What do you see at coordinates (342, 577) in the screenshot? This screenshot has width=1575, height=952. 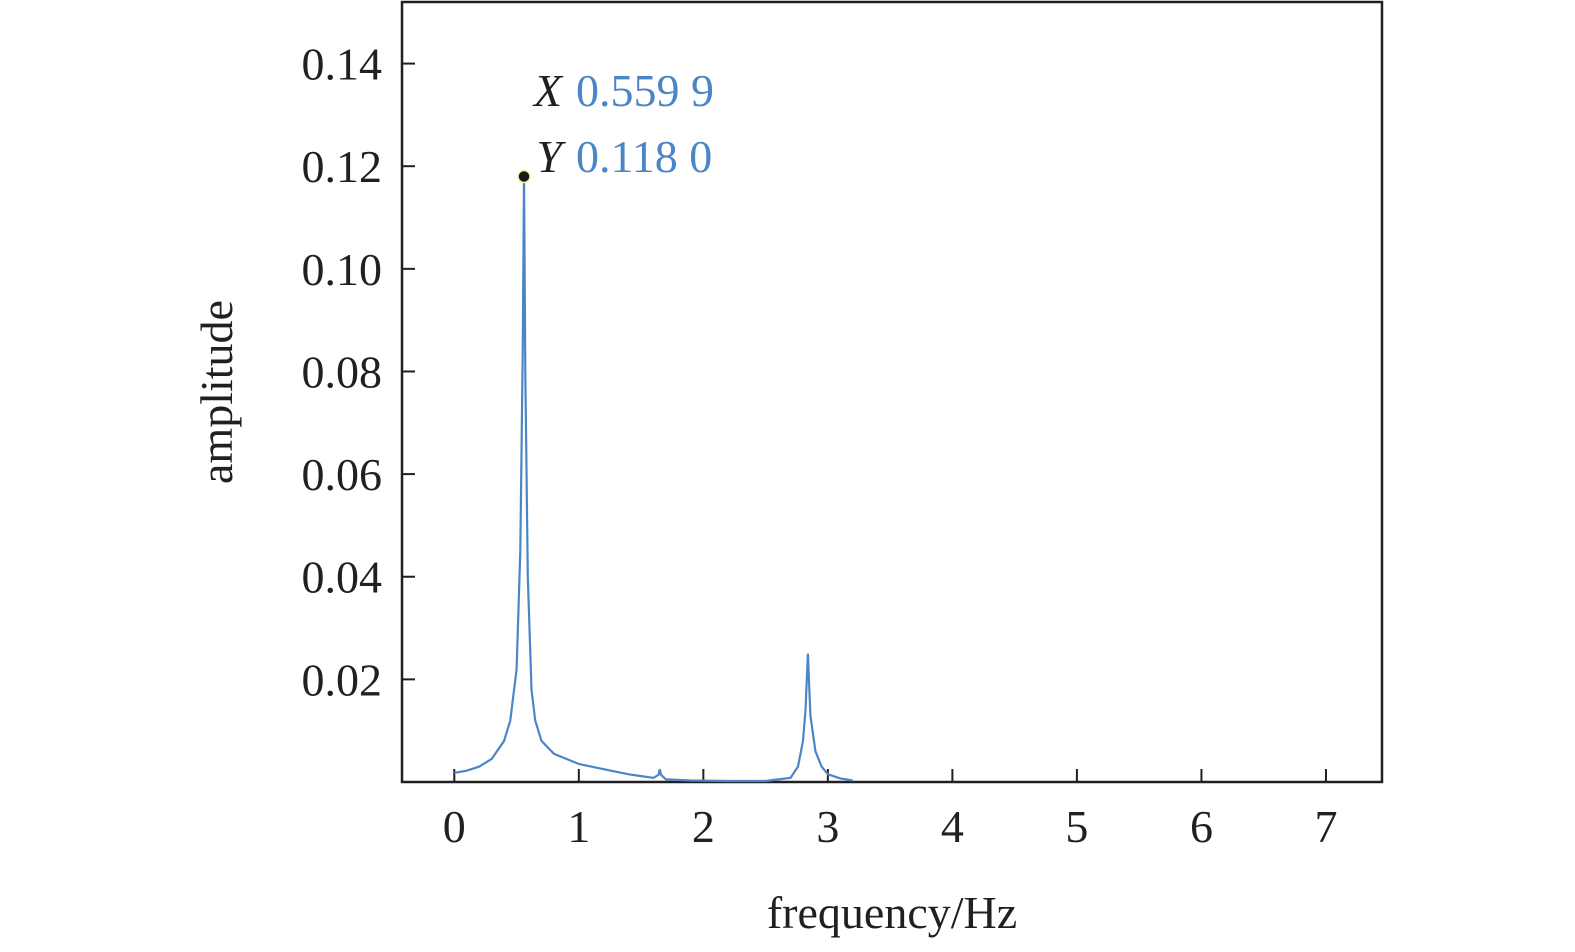 I see `y-tick-label: 0.04` at bounding box center [342, 577].